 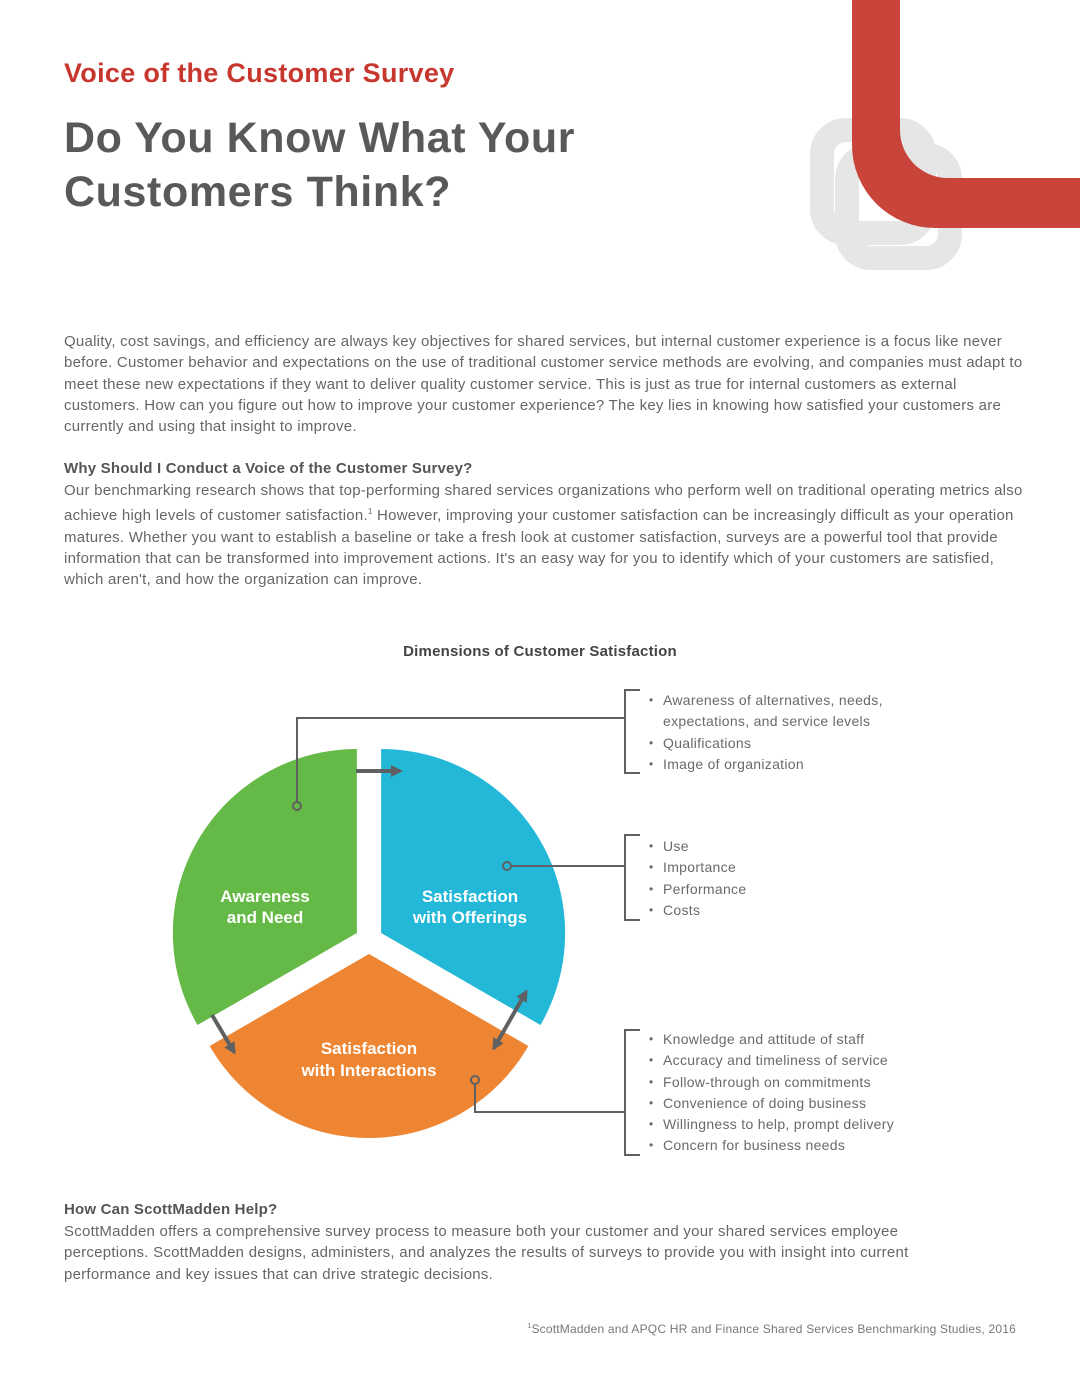 I want to click on awareness-dot-icon, so click(x=297, y=806).